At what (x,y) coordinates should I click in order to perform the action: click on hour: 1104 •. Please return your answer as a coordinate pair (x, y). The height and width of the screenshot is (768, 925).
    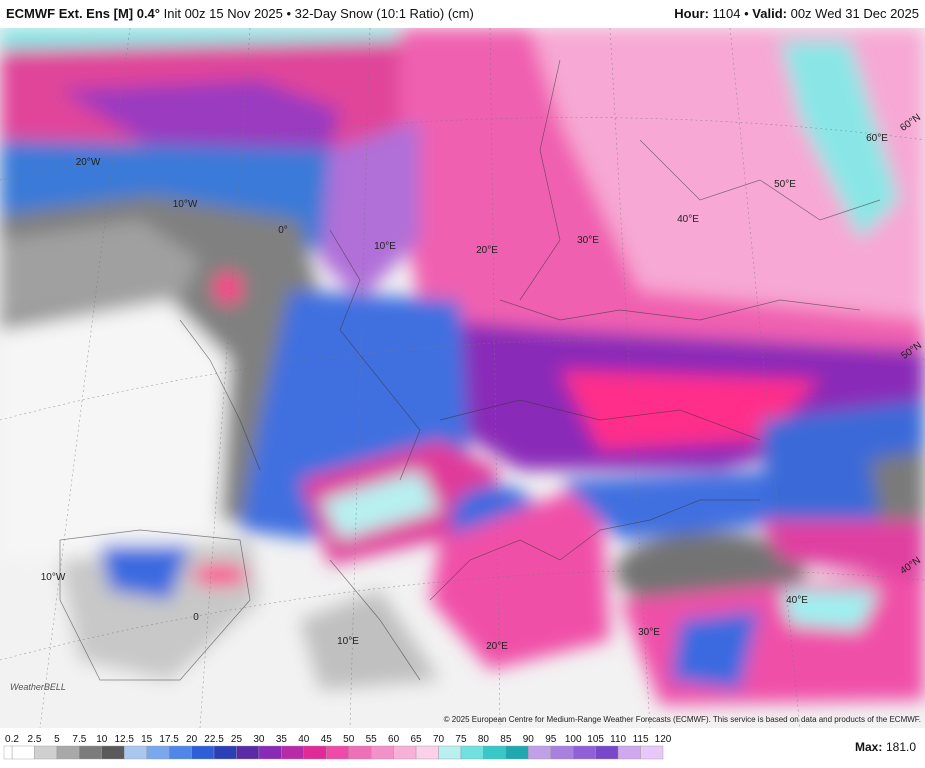
    Looking at the image, I should click on (730, 13).